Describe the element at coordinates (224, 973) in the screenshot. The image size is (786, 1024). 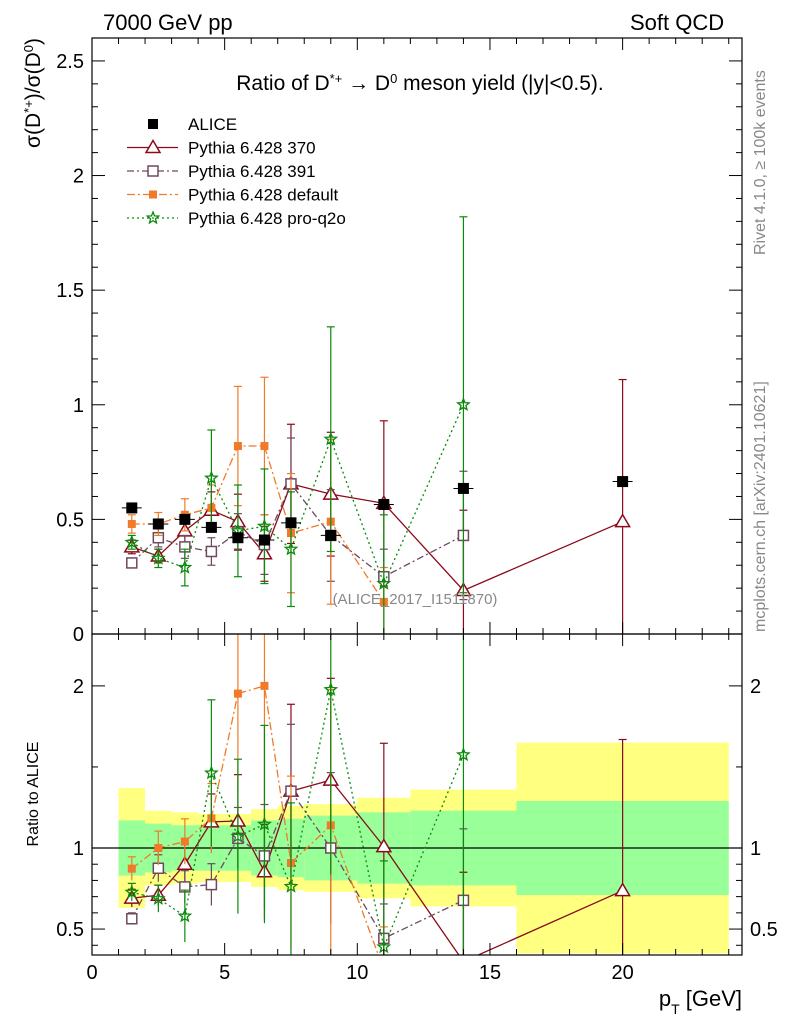
I see `x-tick-label: 5` at that location.